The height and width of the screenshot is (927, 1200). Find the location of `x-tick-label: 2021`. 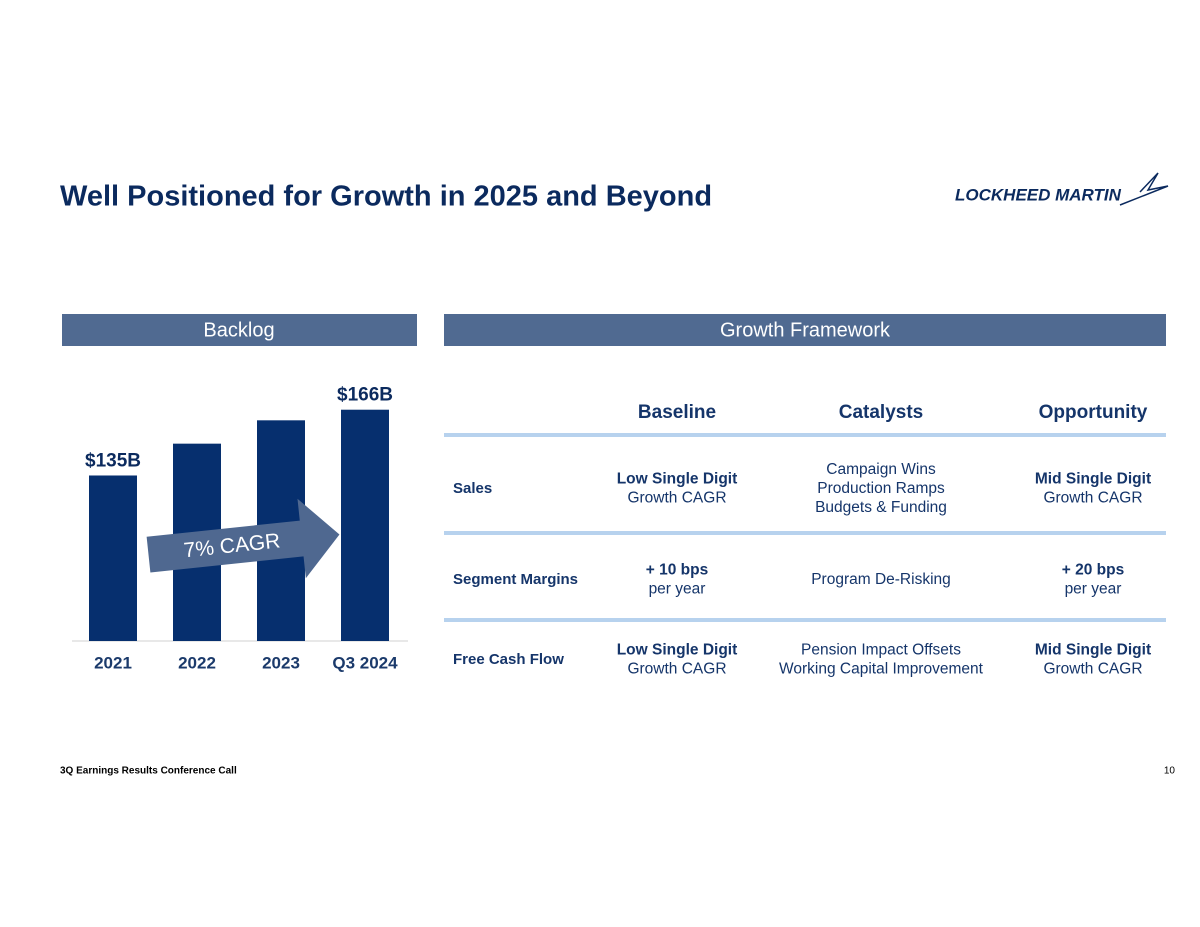

x-tick-label: 2021 is located at coordinates (113, 662).